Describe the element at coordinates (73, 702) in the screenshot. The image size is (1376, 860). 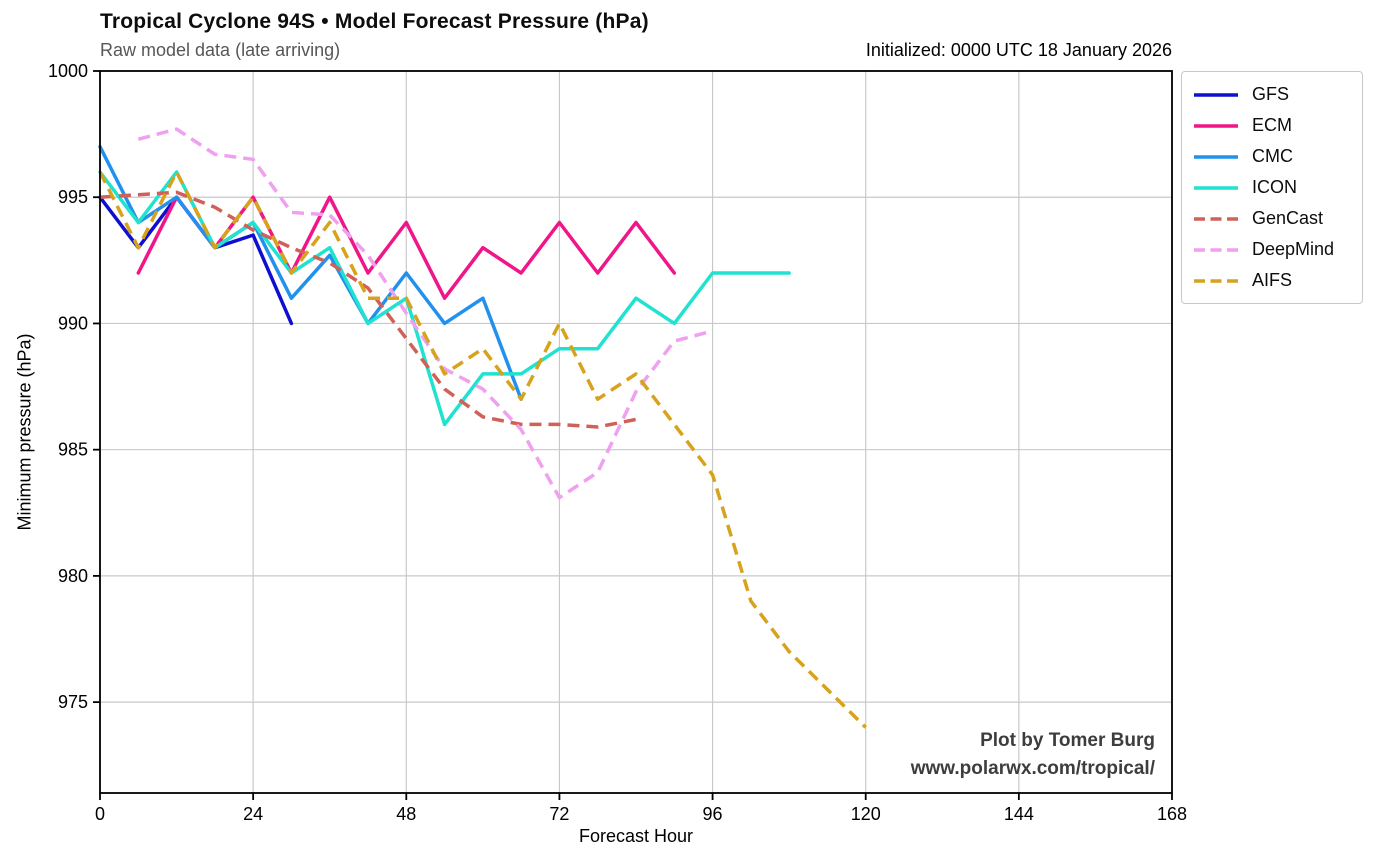
I see `y-tick-label: 975` at that location.